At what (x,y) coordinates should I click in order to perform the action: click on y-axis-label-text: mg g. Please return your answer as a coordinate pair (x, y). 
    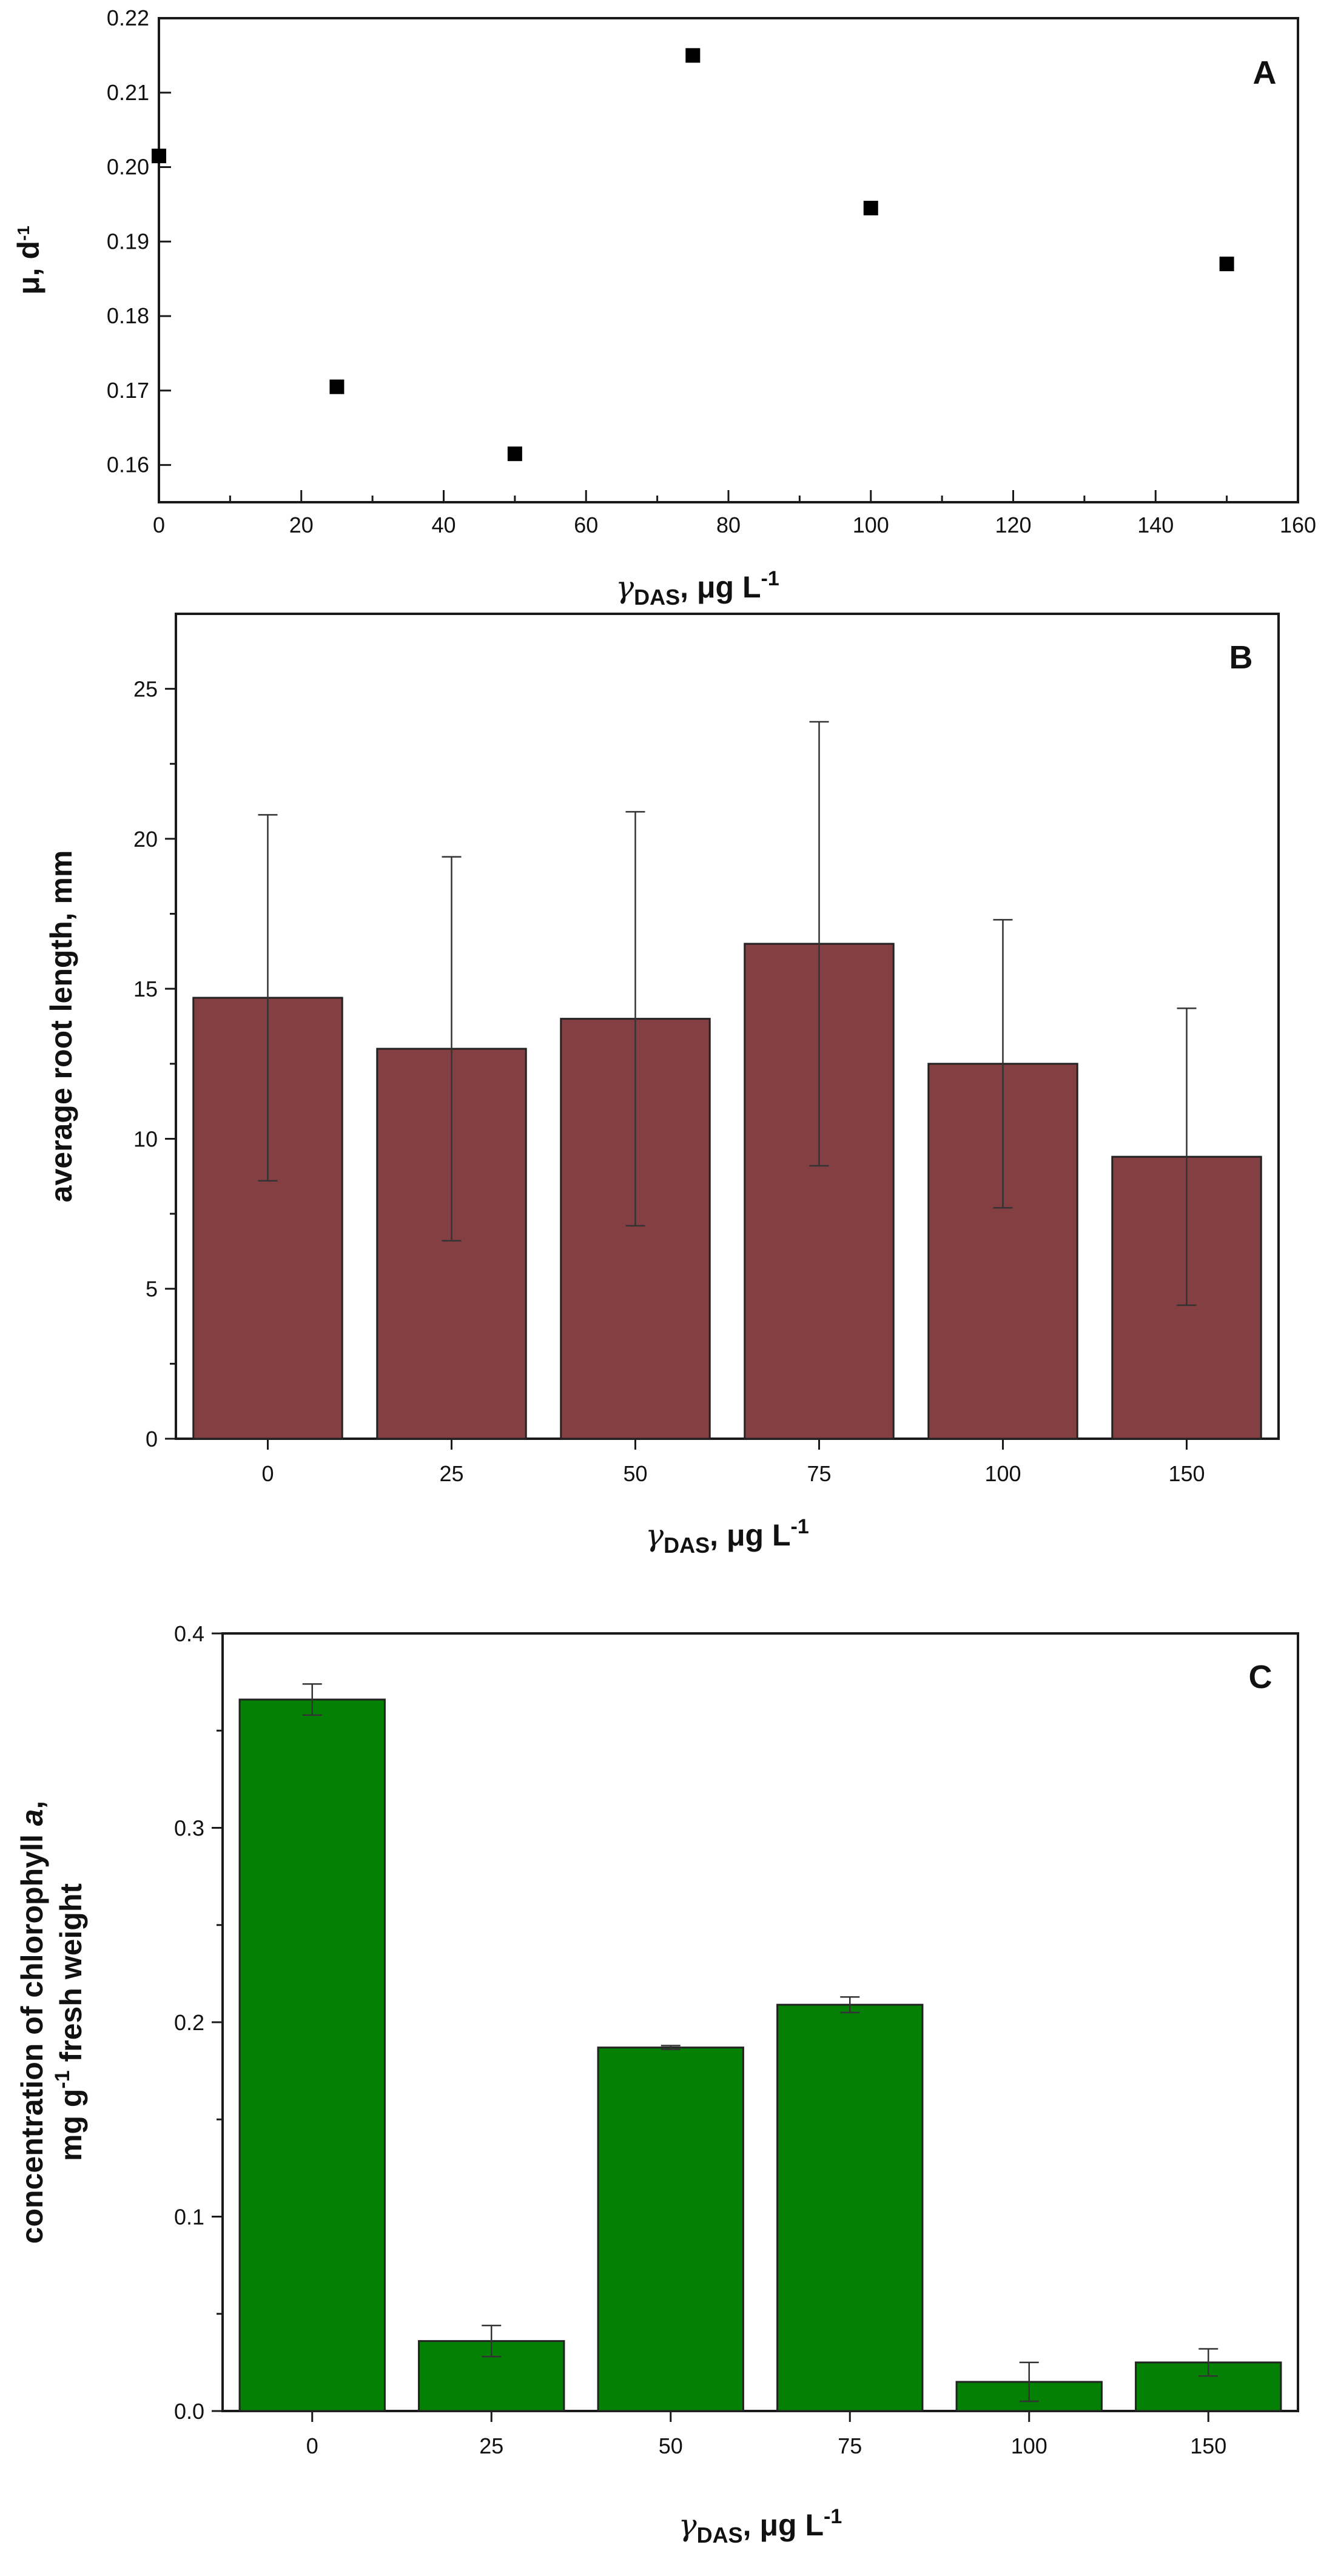
    Looking at the image, I should click on (71, 2125).